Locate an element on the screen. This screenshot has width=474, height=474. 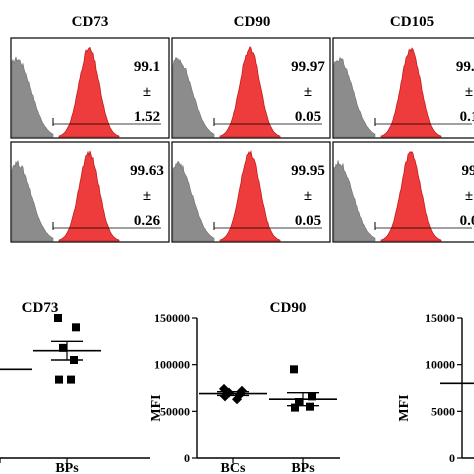
percent-mean: 99.8 is located at coordinates (465, 67).